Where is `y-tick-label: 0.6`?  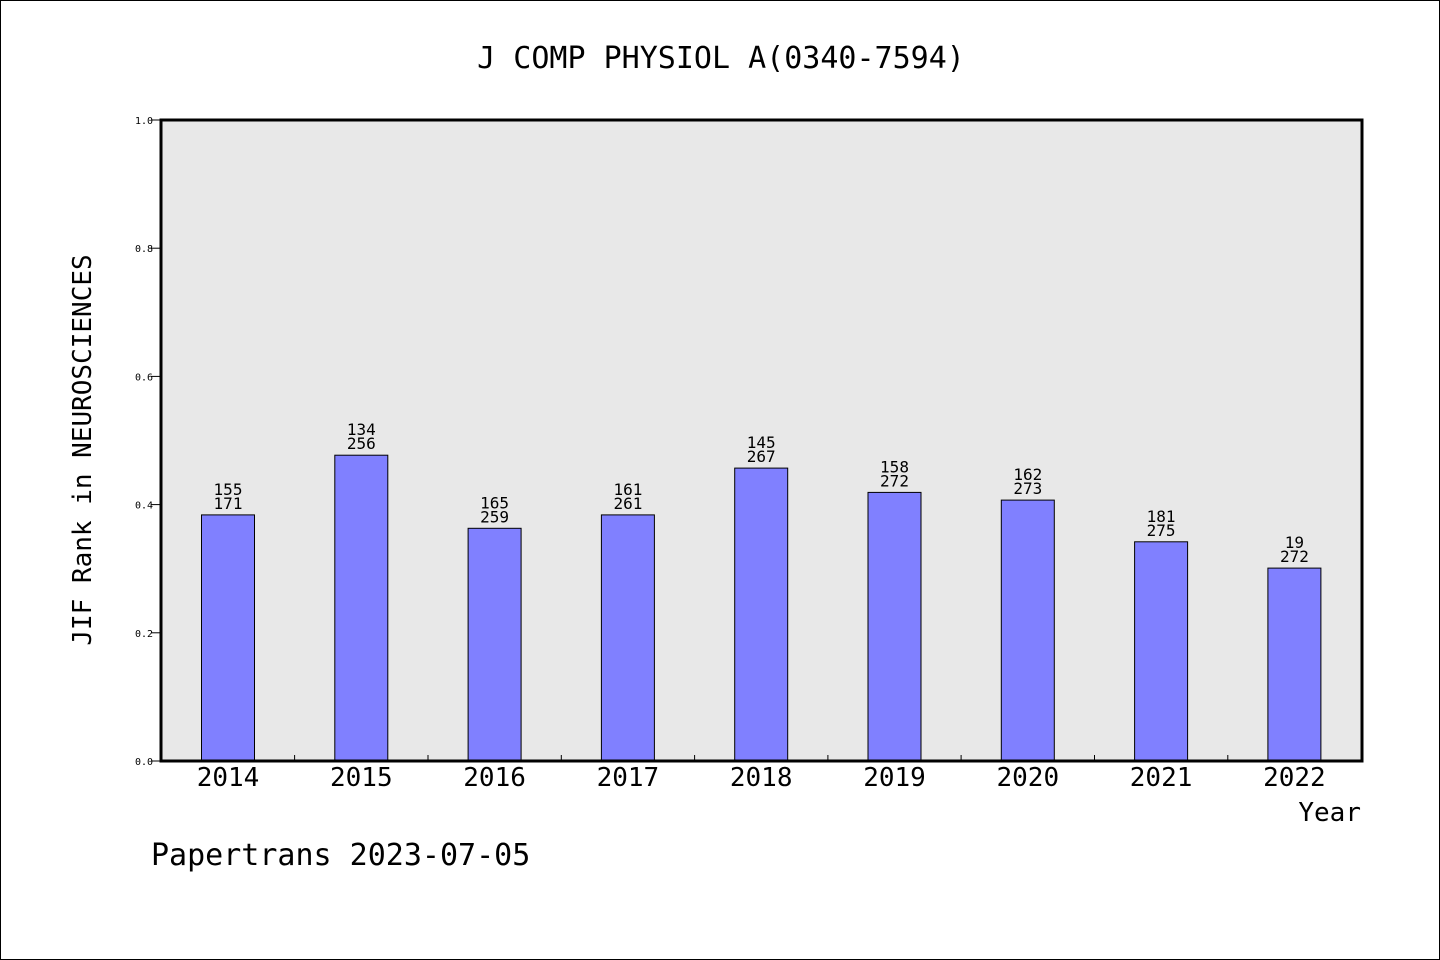 y-tick-label: 0.6 is located at coordinates (144, 377).